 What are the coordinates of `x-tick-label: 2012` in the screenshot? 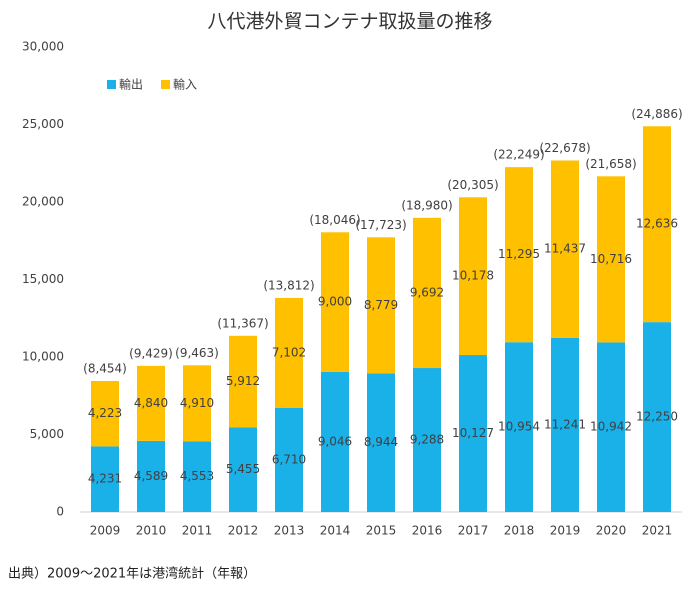 It's located at (243, 531).